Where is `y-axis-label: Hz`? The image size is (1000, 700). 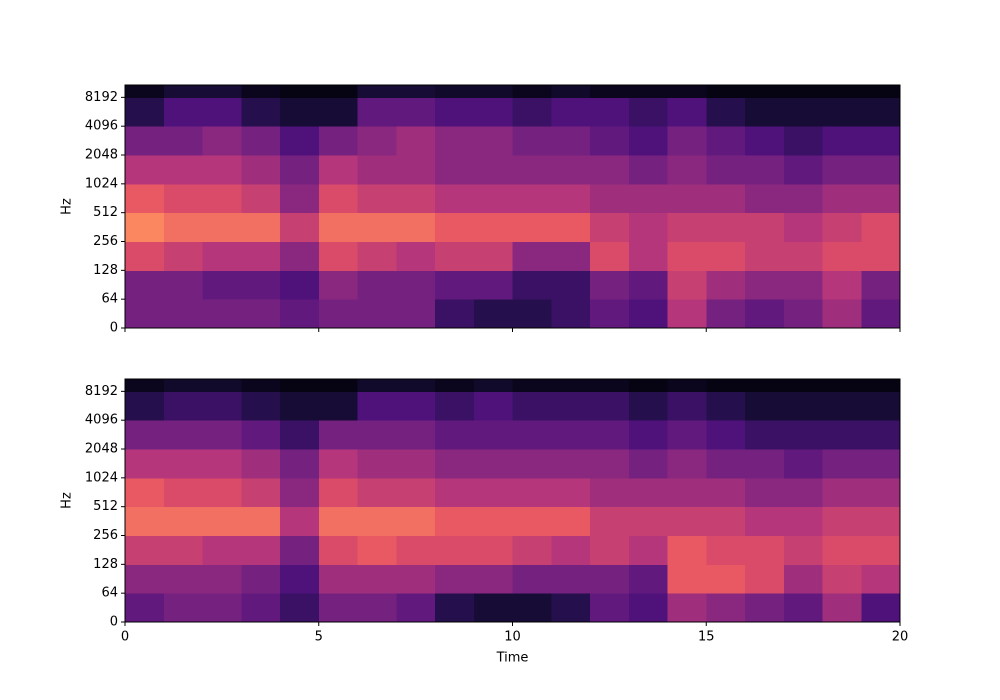 y-axis-label: Hz is located at coordinates (67, 500).